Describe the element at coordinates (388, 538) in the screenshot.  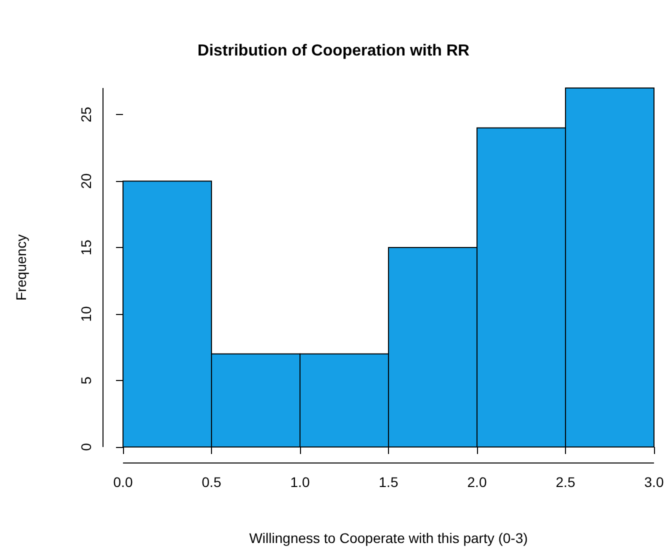
I see `x-axis-title: Willingness to Cooperate with this party (0-3)` at that location.